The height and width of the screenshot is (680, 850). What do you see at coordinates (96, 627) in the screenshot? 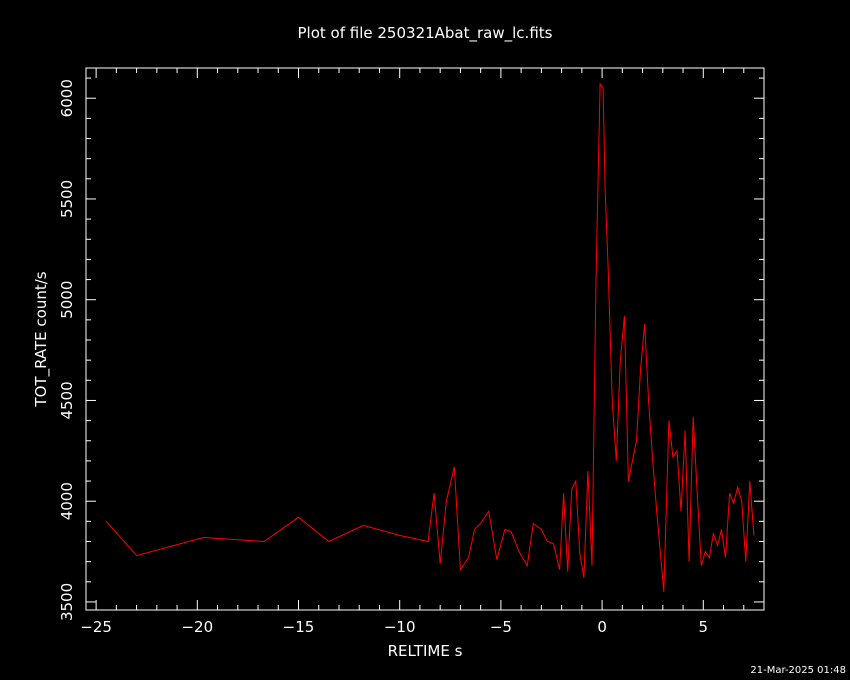
I see `x-tick-label: −25` at bounding box center [96, 627].